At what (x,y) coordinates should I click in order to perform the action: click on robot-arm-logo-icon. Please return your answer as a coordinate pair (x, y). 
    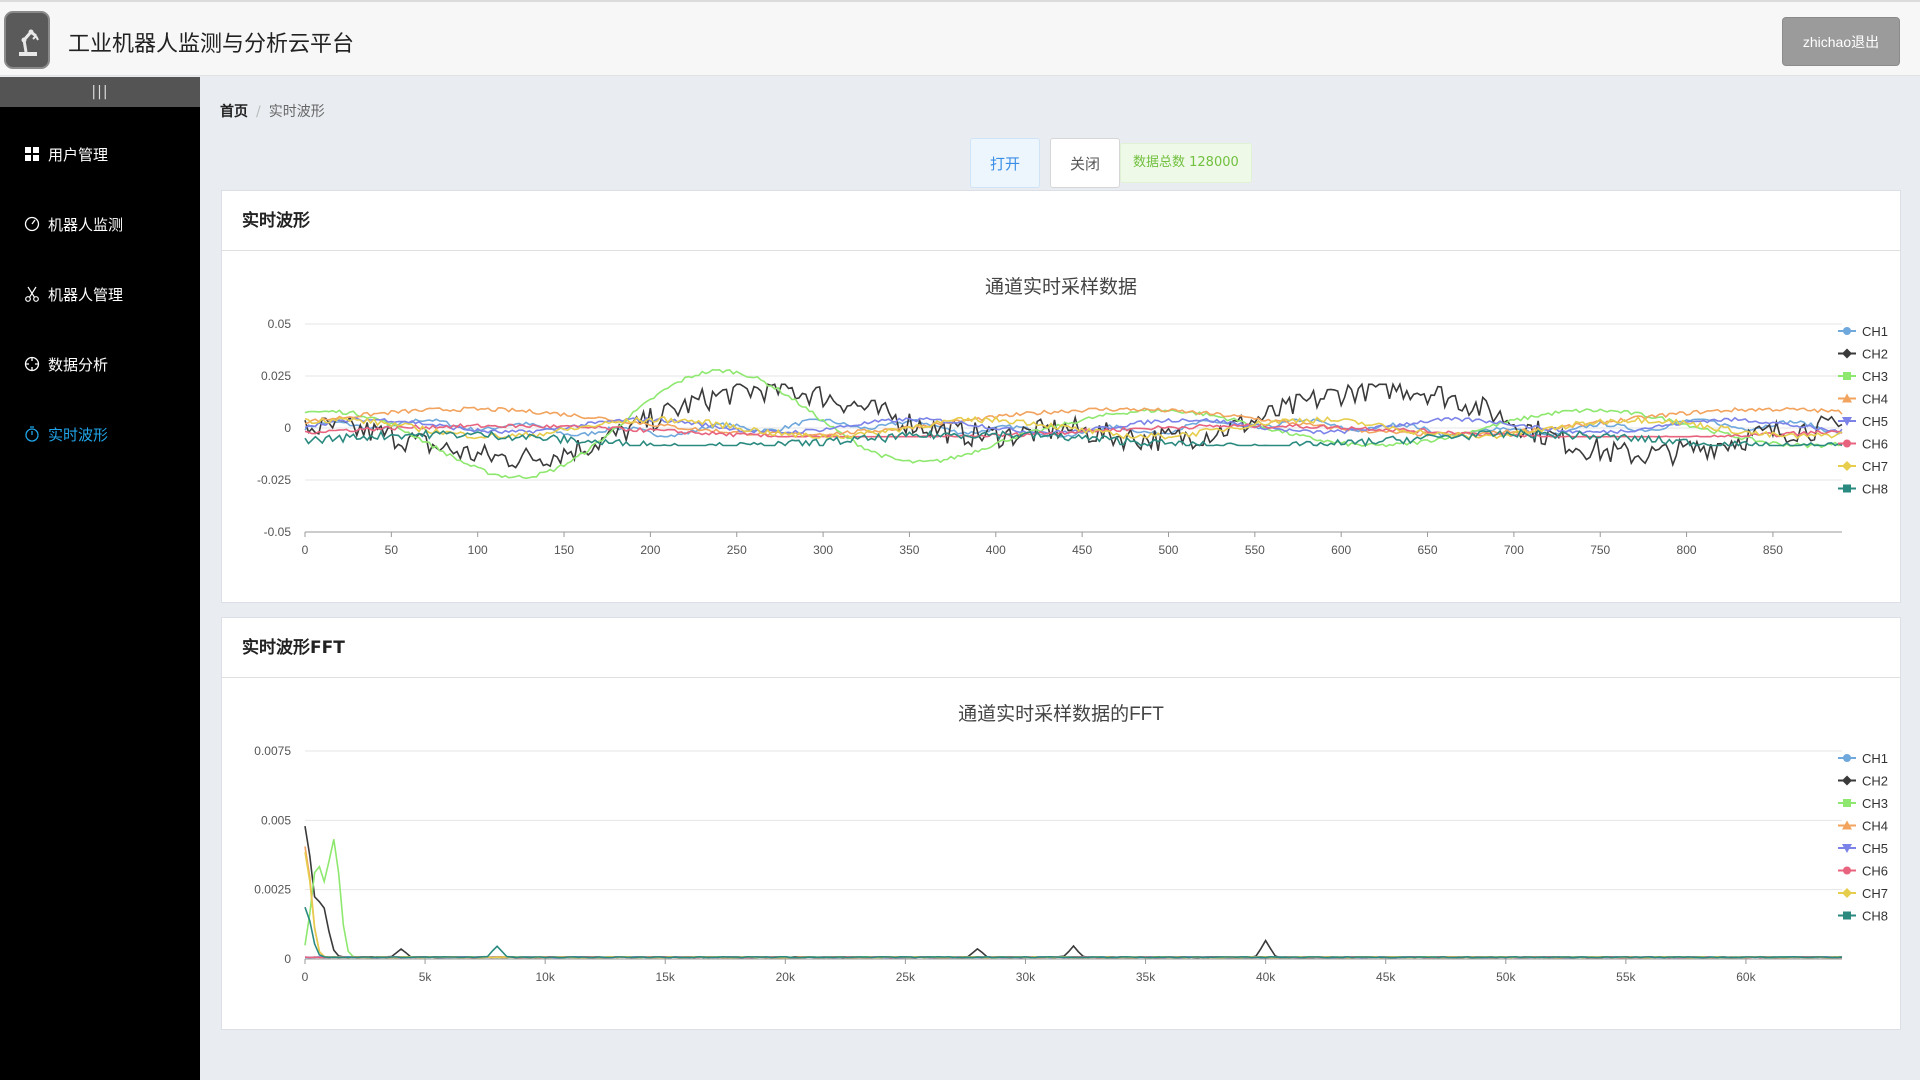
    Looking at the image, I should click on (27, 40).